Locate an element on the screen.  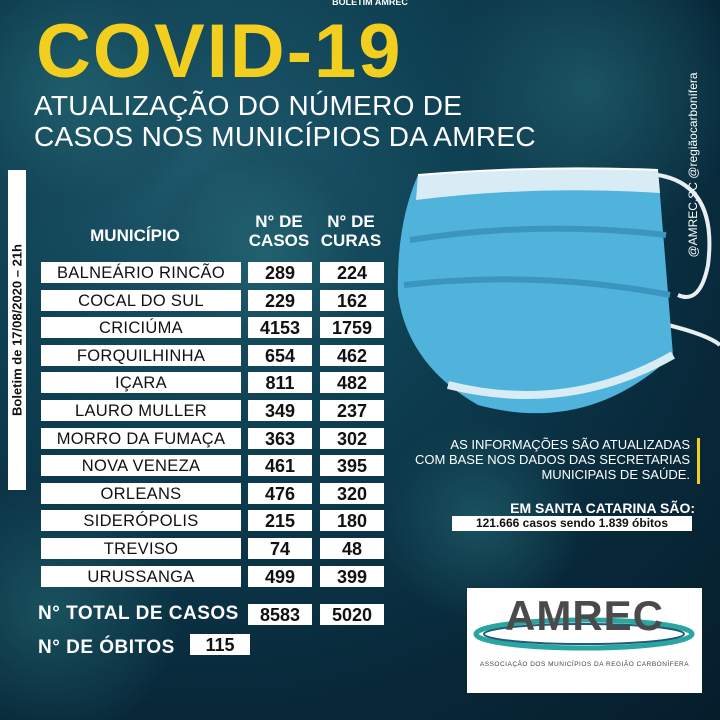
municipio-cell: SIDERÓPOLIS is located at coordinates (141, 520).